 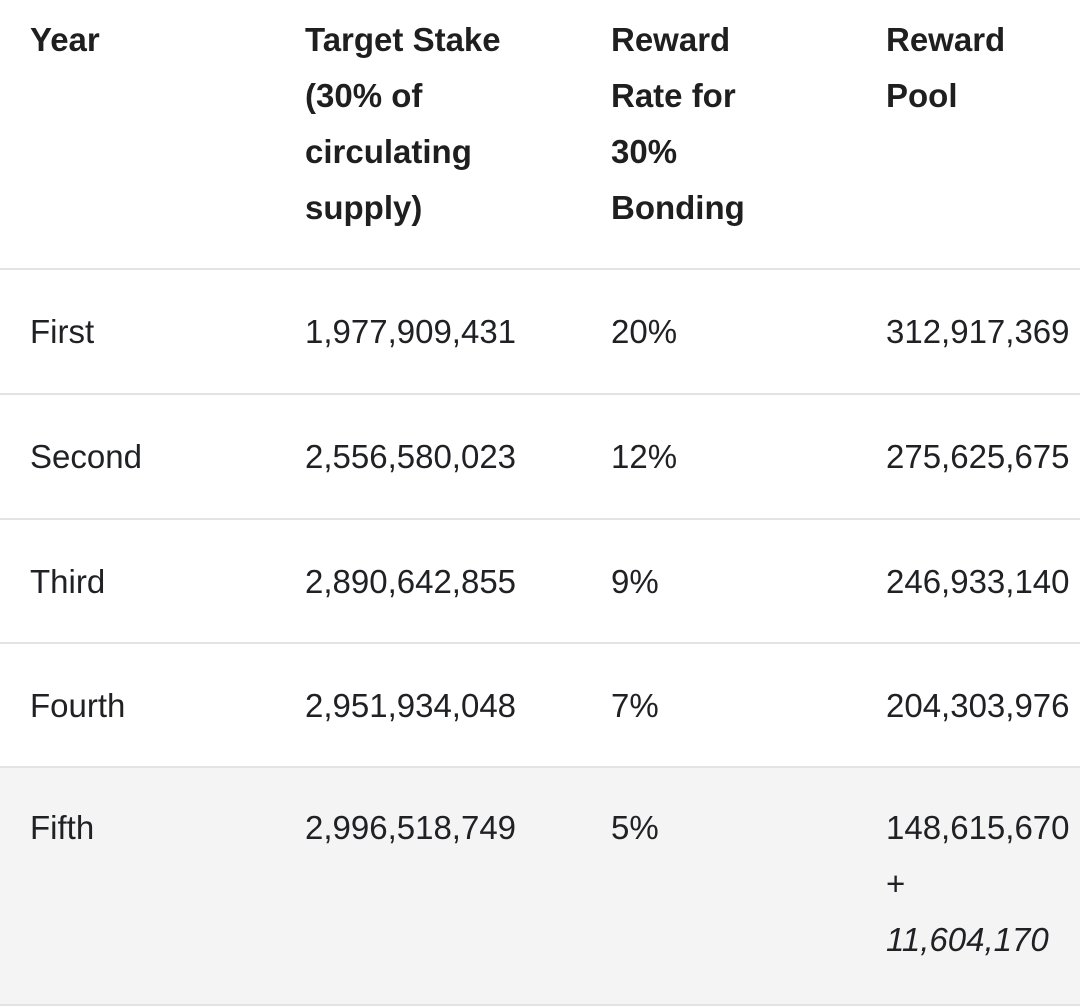 I want to click on table-row: Fourth 2,951,934,048 7% 204,303,976, so click(x=540, y=706).